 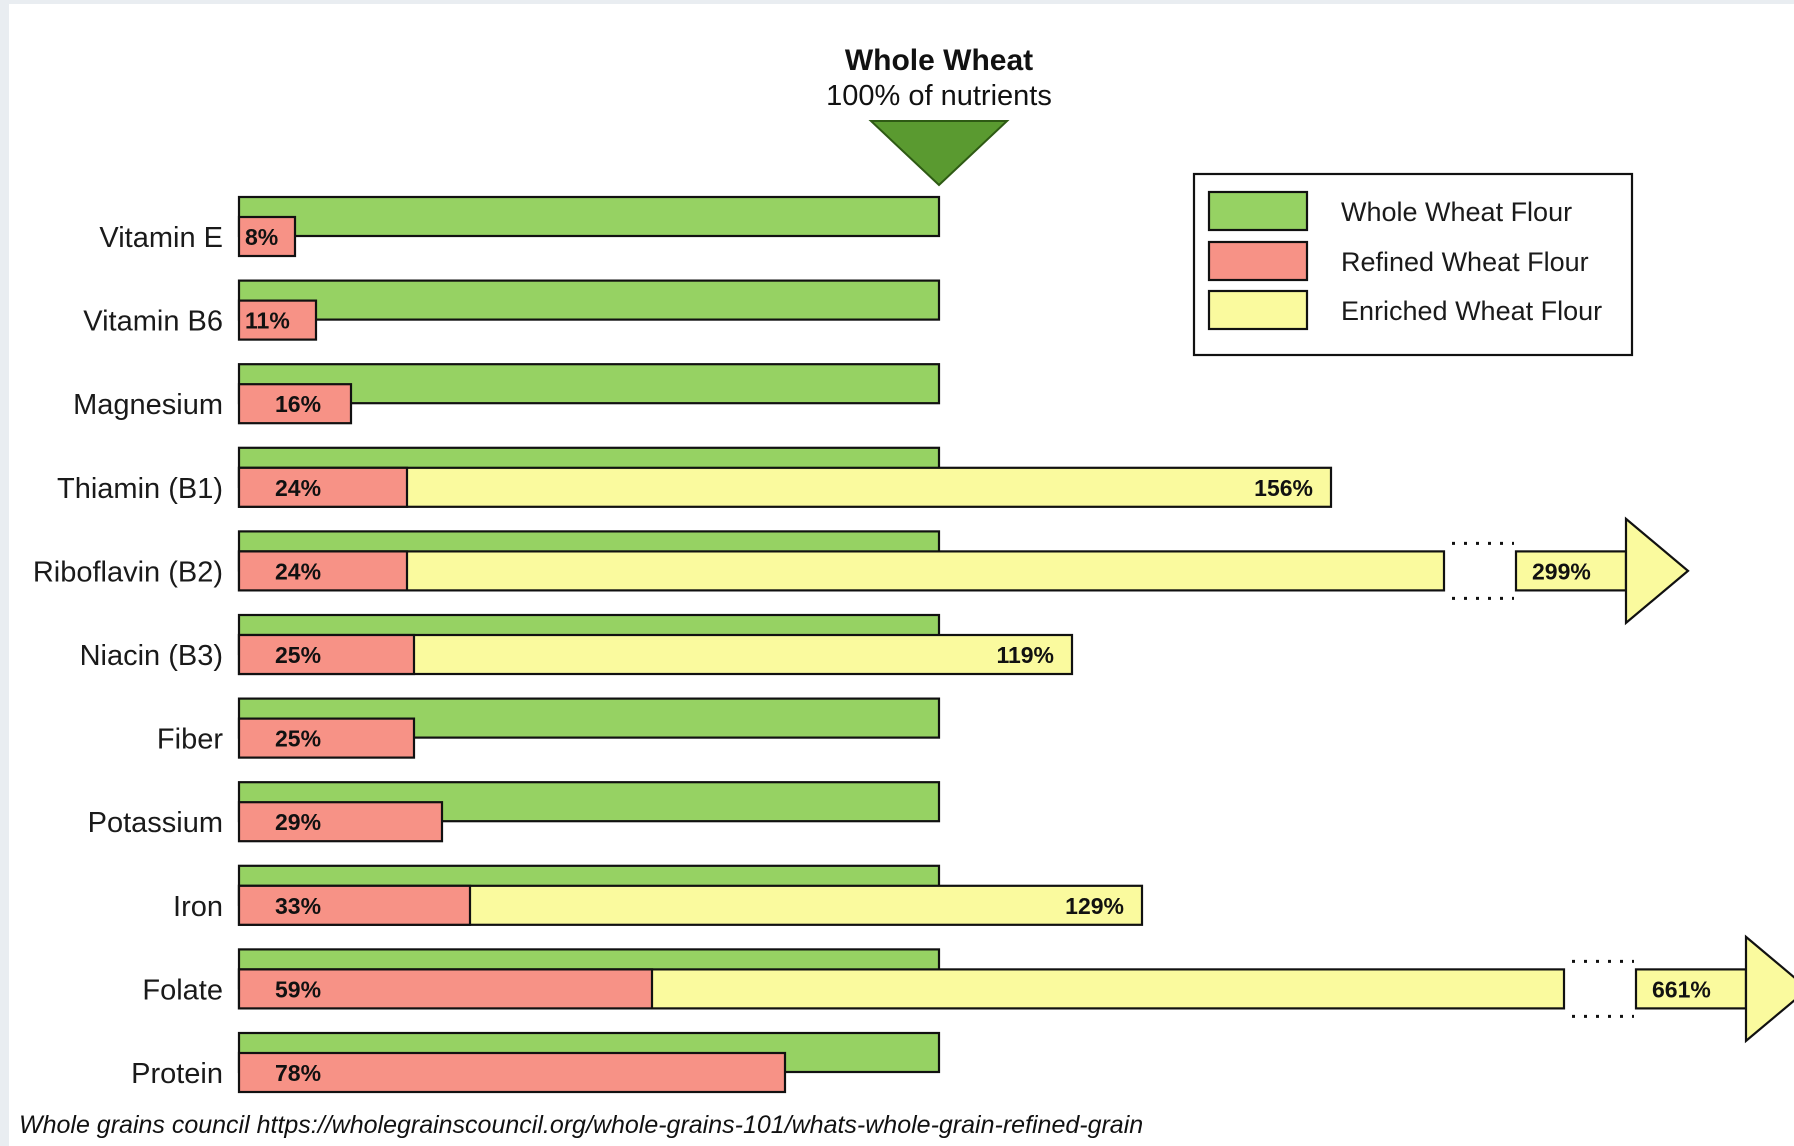 I want to click on bar-enriched-wheat, so click(x=841, y=571).